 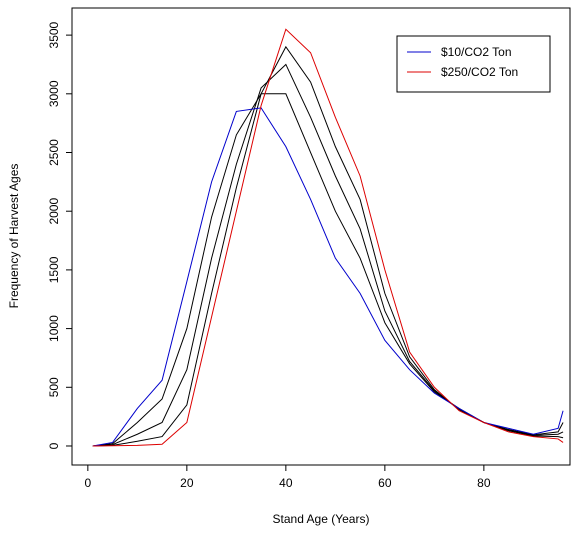 What do you see at coordinates (385, 483) in the screenshot?
I see `x-tick-label: 60` at bounding box center [385, 483].